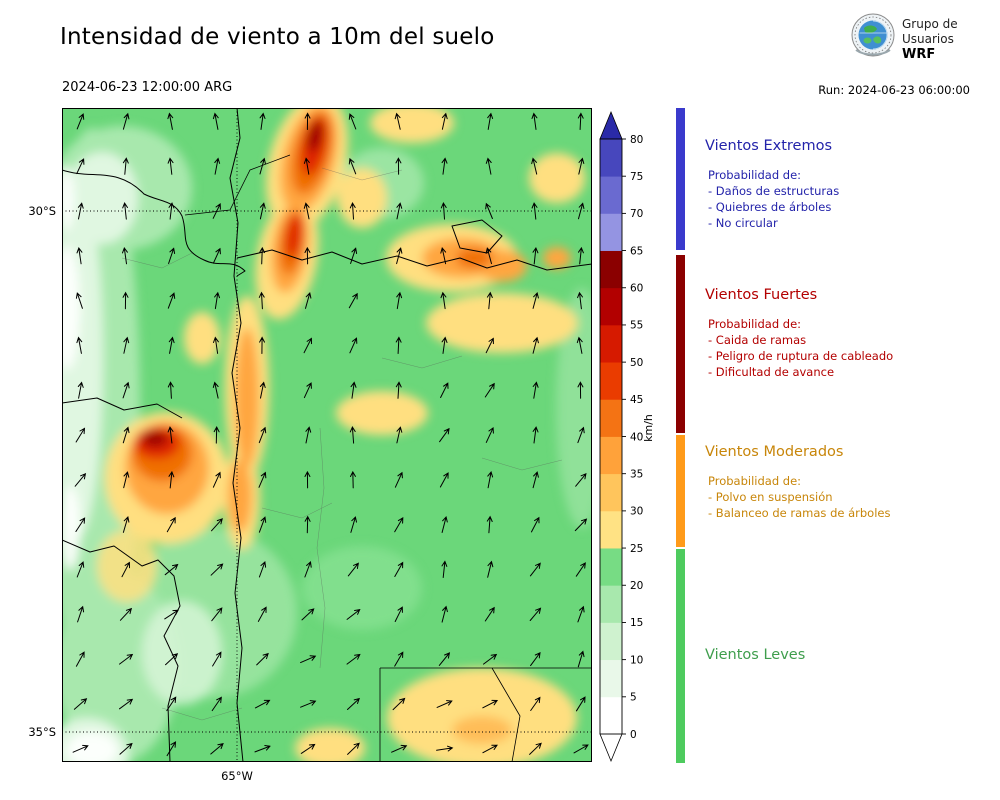 This screenshot has width=1000, height=800. I want to click on colorbar: 0 5 10 15 20 25 30 35 40 45 50 55 60 65 70 75 80, so click(621, 436).